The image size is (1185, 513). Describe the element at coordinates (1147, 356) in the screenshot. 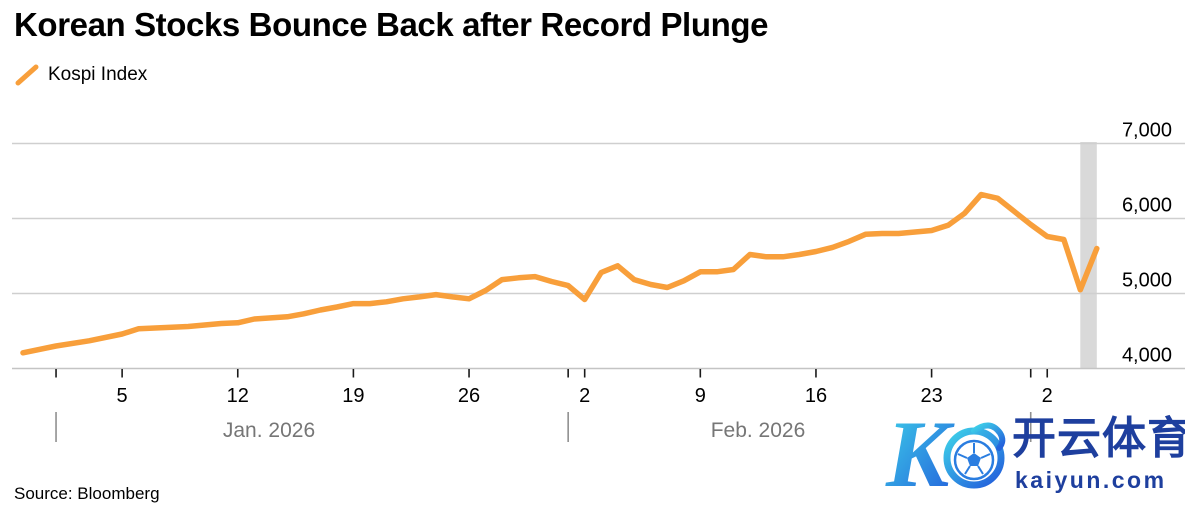

I see `y-axis-label: 4,000` at that location.